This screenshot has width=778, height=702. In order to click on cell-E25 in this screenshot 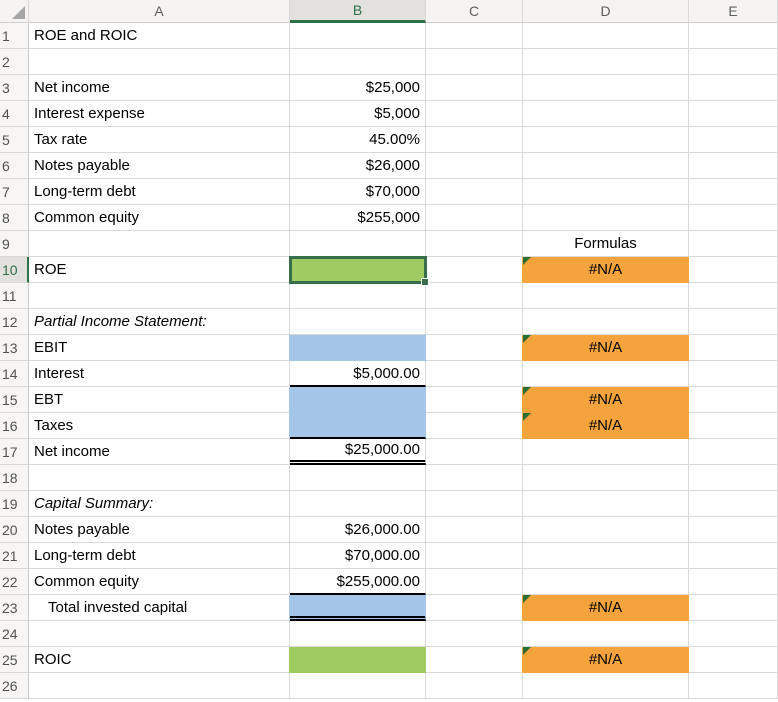, I will do `click(733, 660)`.